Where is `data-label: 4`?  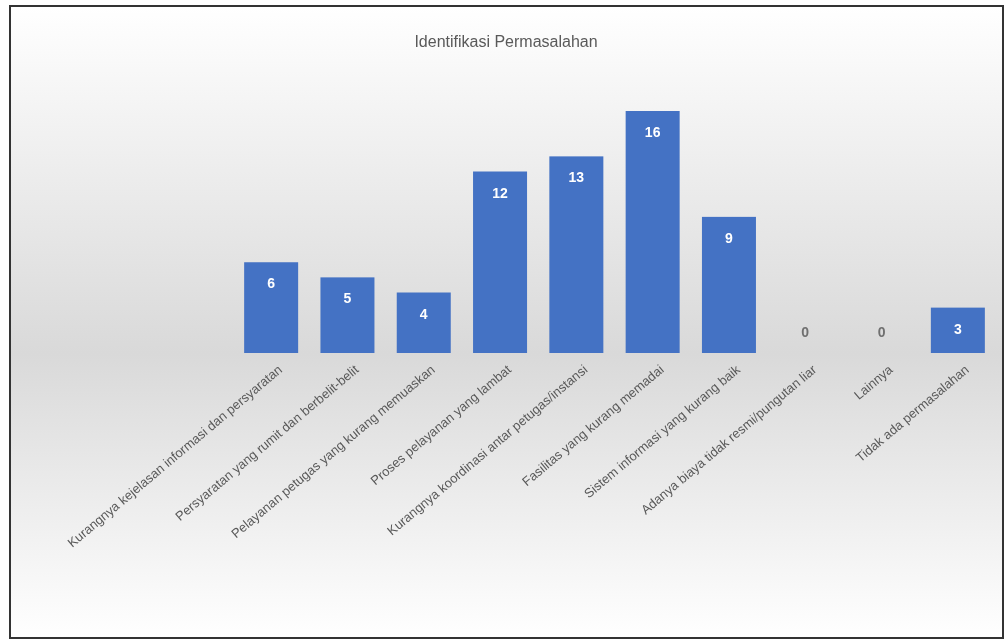
data-label: 4 is located at coordinates (423, 313).